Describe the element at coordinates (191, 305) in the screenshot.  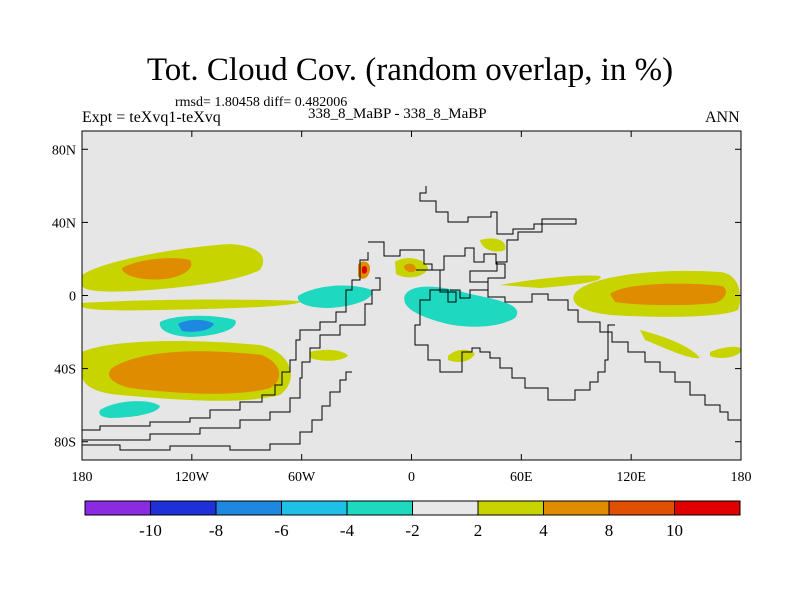
I see `north-pacific-west-strip` at that location.